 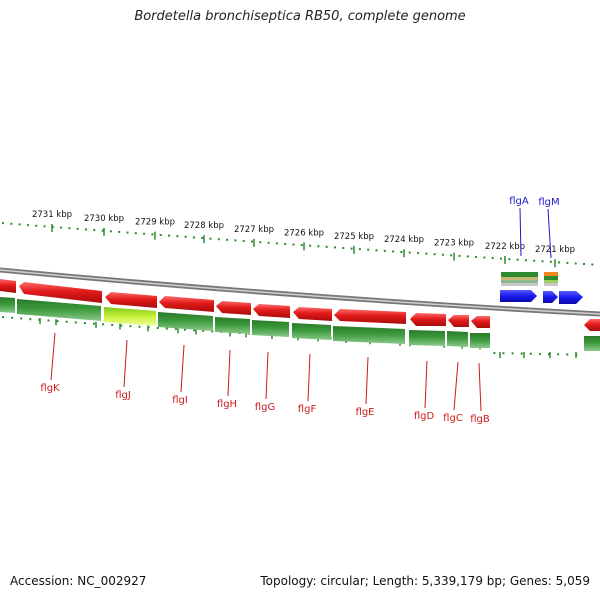 I want to click on cds-arrow-left-edge, so click(x=8, y=286).